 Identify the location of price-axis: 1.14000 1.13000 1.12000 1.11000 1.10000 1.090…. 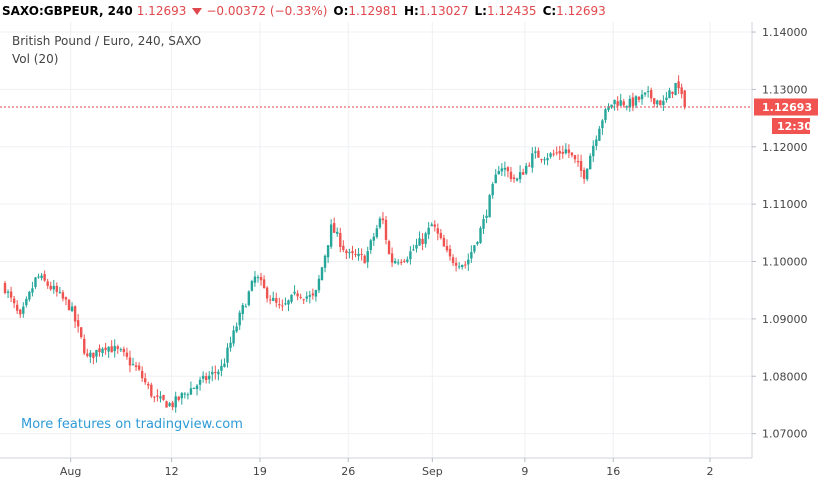
(780, 233).